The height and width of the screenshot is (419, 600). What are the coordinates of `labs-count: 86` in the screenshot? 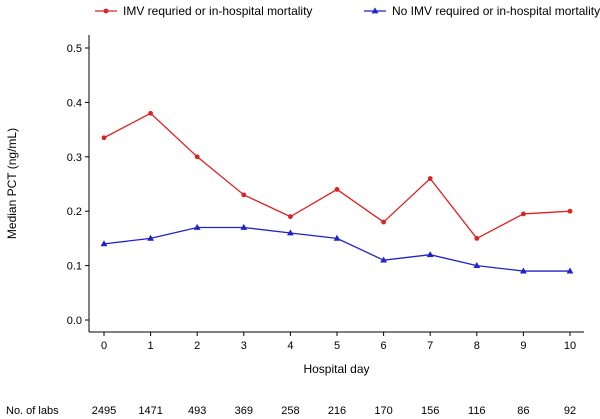 It's located at (523, 411).